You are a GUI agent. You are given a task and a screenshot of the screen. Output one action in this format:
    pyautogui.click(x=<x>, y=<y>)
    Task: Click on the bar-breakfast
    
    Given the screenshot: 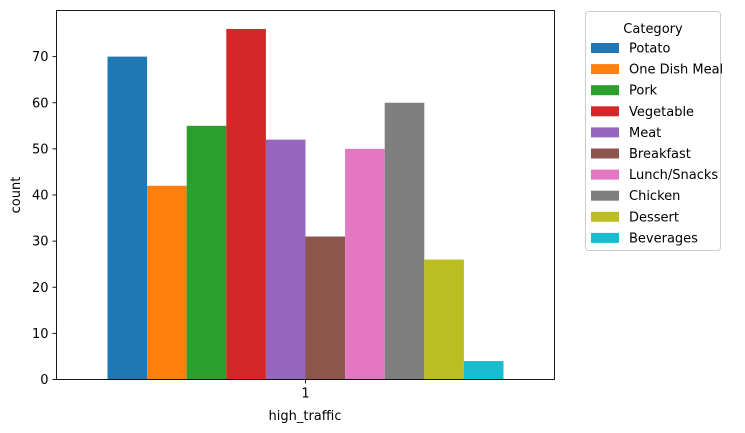 What is the action you would take?
    pyautogui.click(x=325, y=308)
    